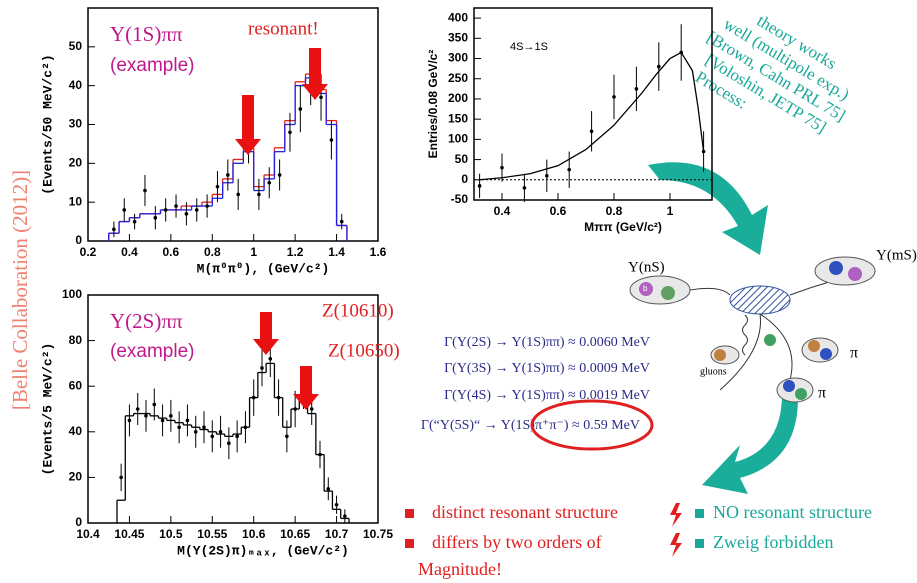 The image size is (917, 583). I want to click on feynman-diagram: Υ(nS) Υ(mS) gluons π π b, so click(772, 325).